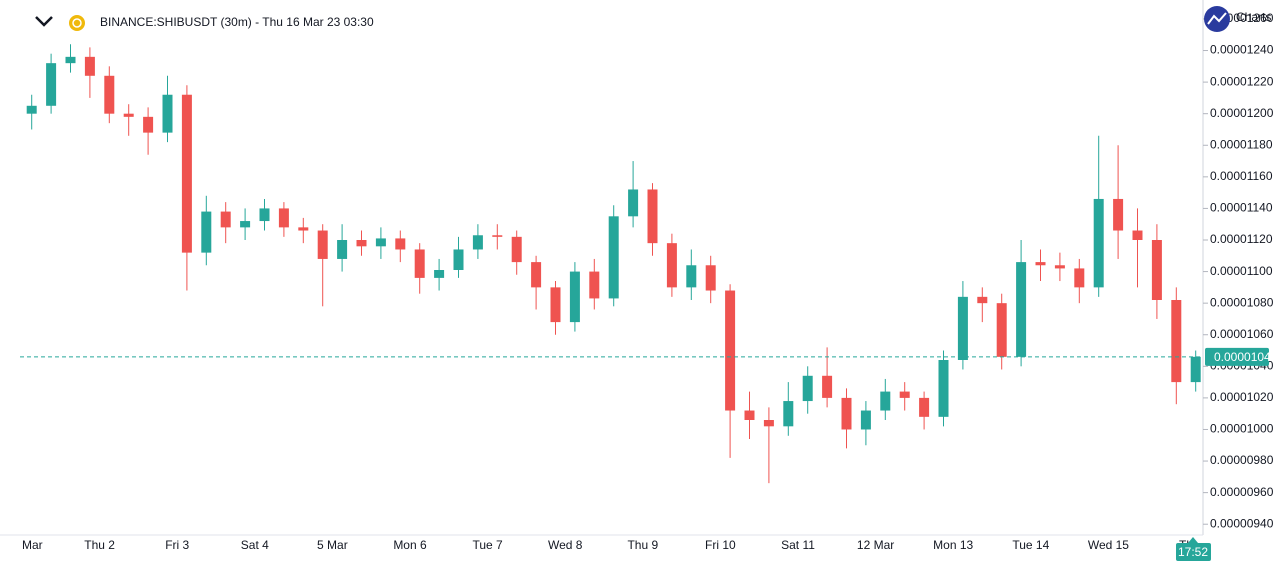 This screenshot has height=566, width=1280. What do you see at coordinates (720, 545) in the screenshot?
I see `x-tick-label: Fri 10` at bounding box center [720, 545].